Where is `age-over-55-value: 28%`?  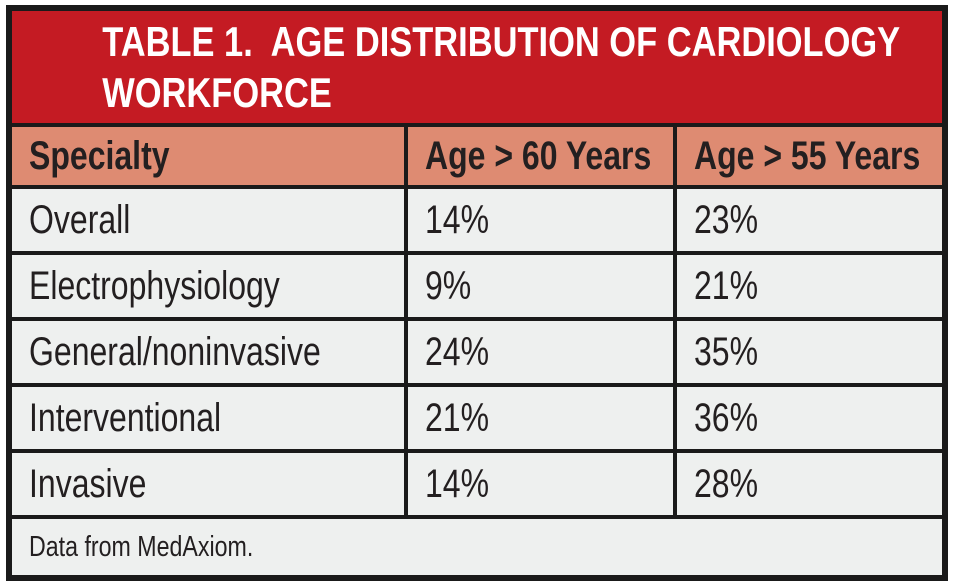
age-over-55-value: 28% is located at coordinates (726, 483).